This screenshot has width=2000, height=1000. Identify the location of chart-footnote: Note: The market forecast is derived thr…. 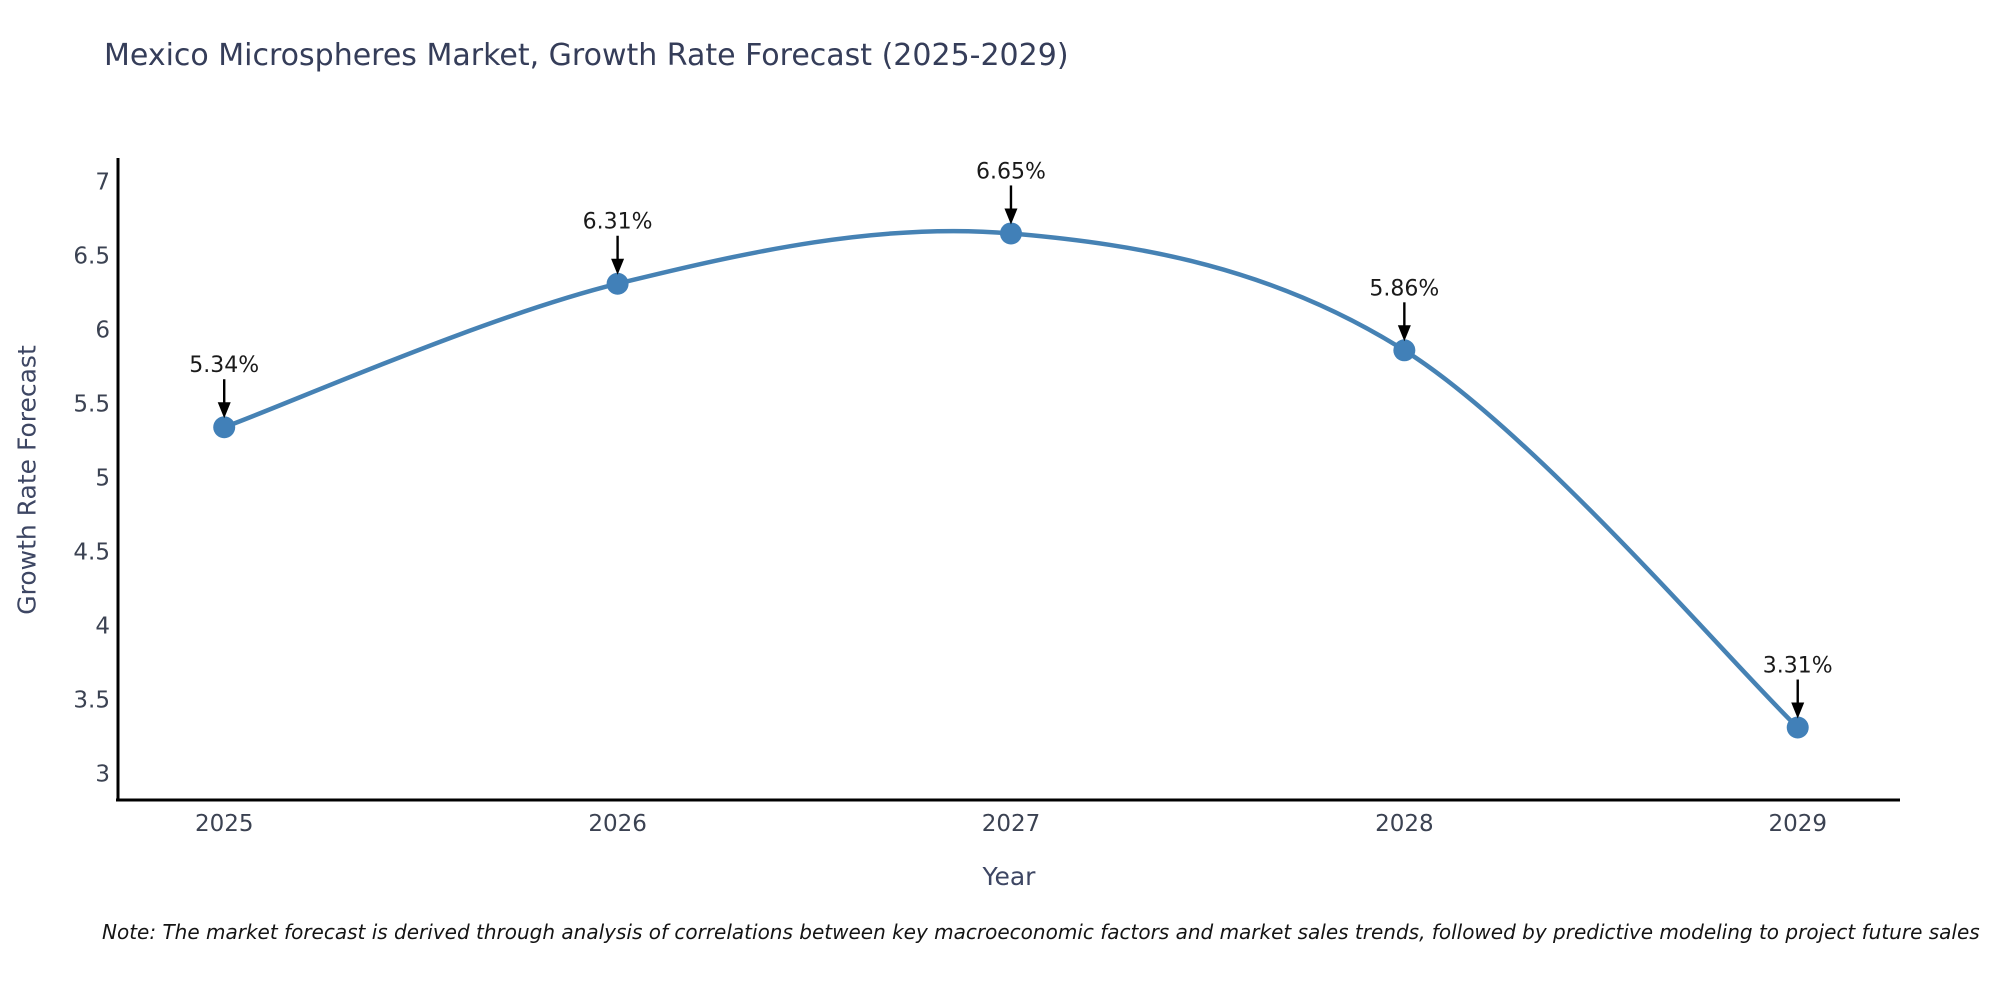
(1041, 932).